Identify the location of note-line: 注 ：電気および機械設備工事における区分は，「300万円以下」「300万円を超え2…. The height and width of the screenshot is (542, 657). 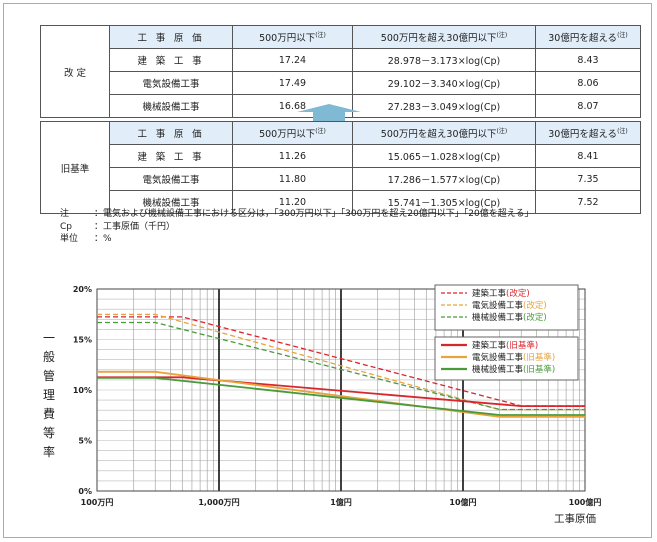
(297, 214).